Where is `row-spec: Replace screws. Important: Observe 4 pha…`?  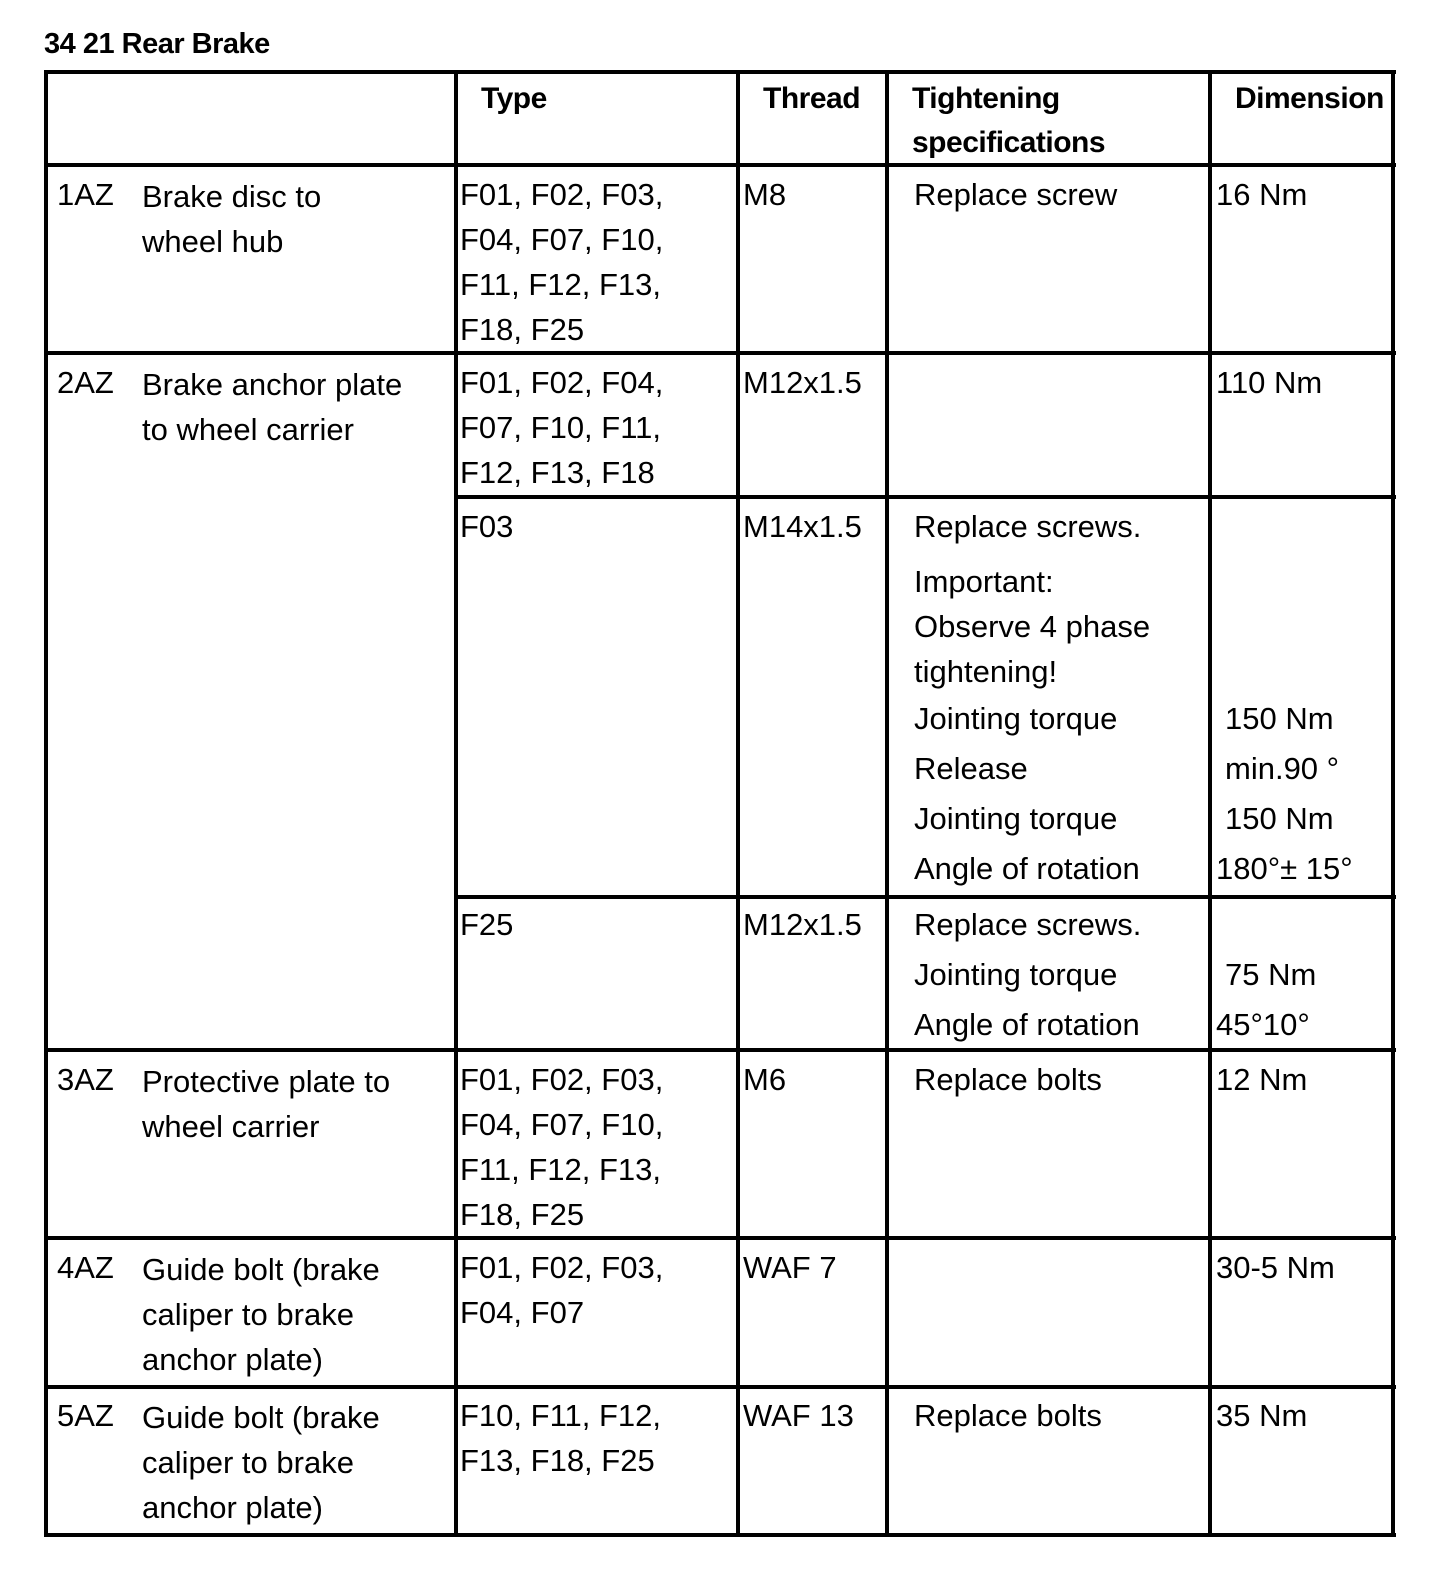
row-spec: Replace screws. Important: Observe 4 pha… is located at coordinates (1032, 697).